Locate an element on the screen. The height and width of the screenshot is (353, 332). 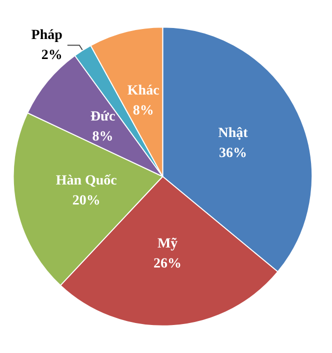
slice-label: Mỹ is located at coordinates (167, 244).